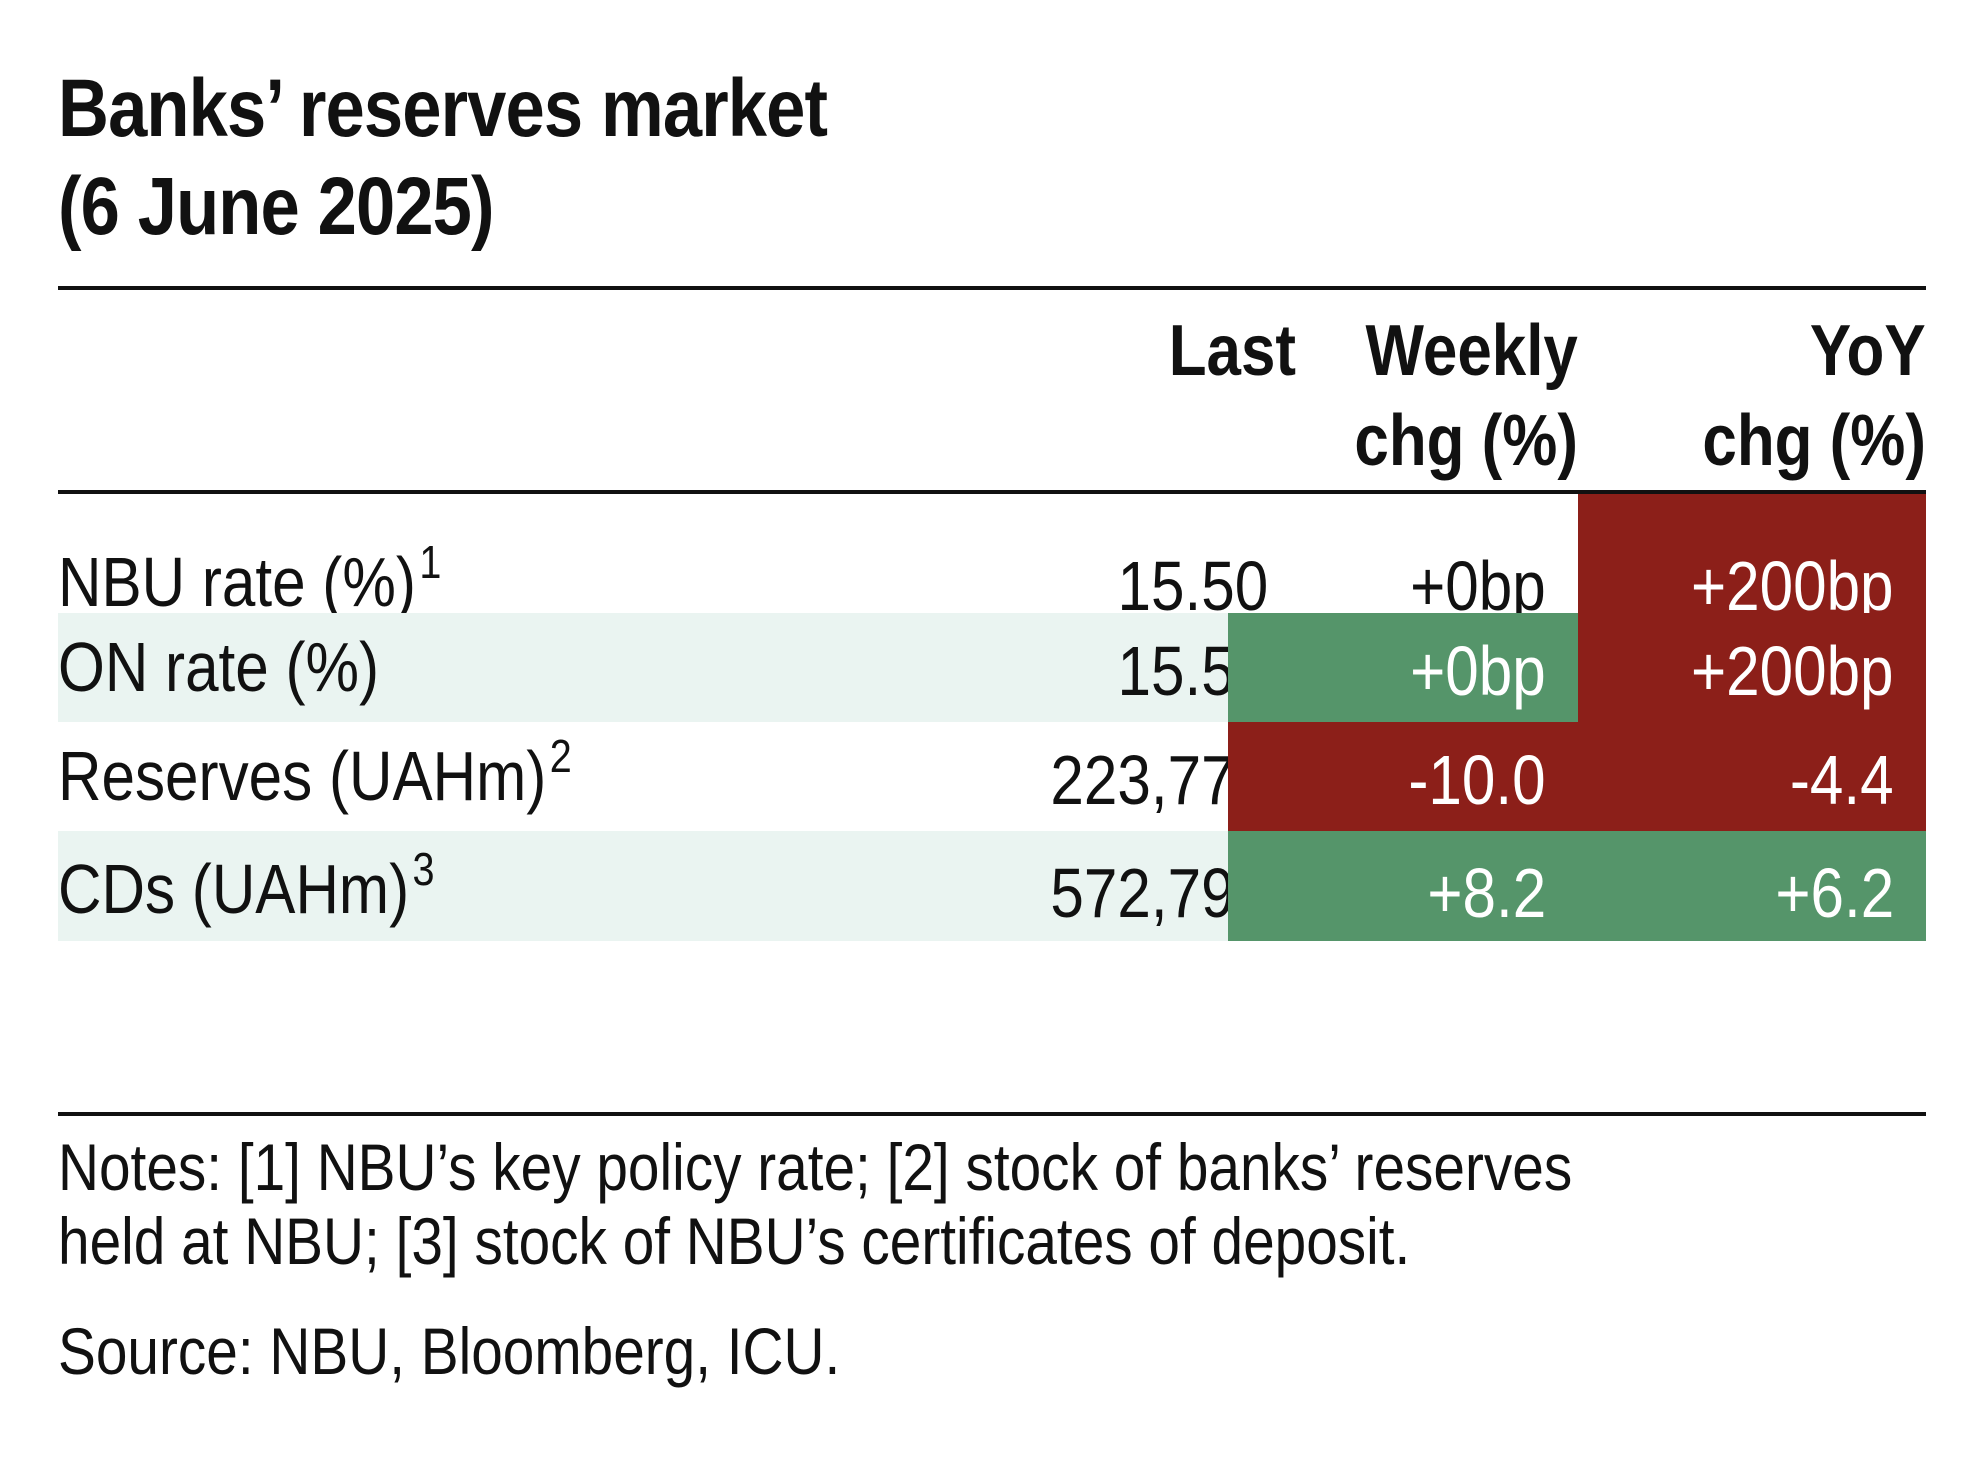  What do you see at coordinates (1477, 780) in the screenshot?
I see `weekly-change-cell-value: -10.0` at bounding box center [1477, 780].